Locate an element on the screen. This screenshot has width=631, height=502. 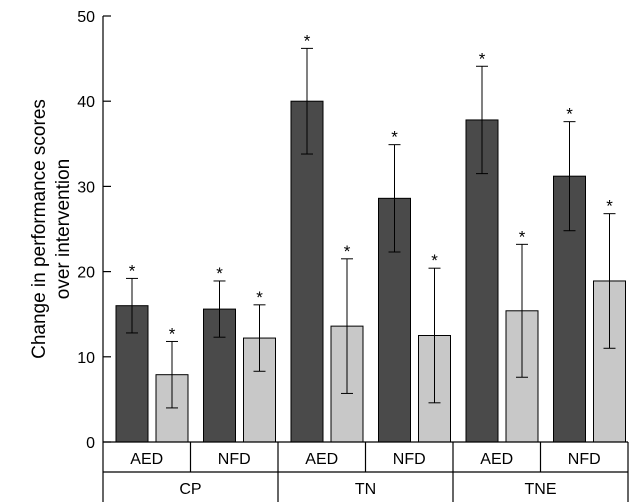
x-group-label: TN is located at coordinates (365, 489).